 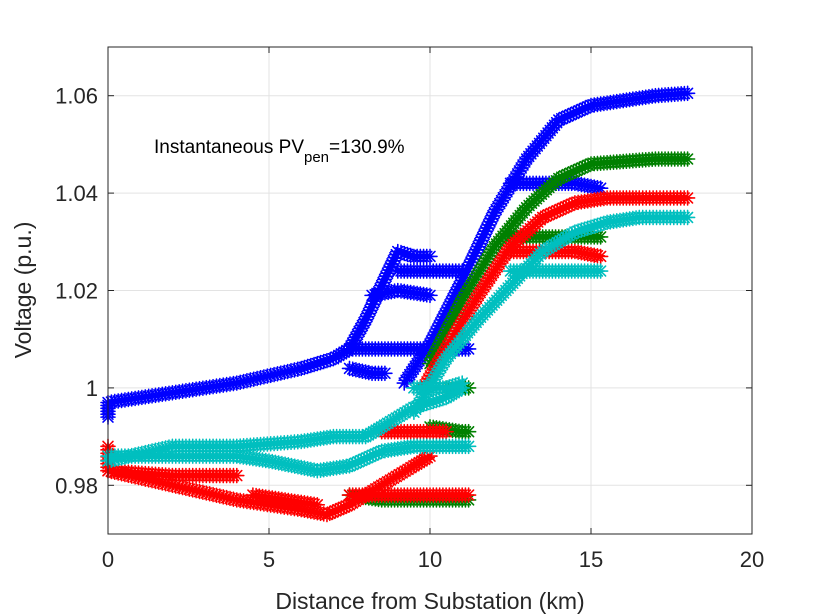 What do you see at coordinates (76, 193) in the screenshot?
I see `y-tick-label: 1.04` at bounding box center [76, 193].